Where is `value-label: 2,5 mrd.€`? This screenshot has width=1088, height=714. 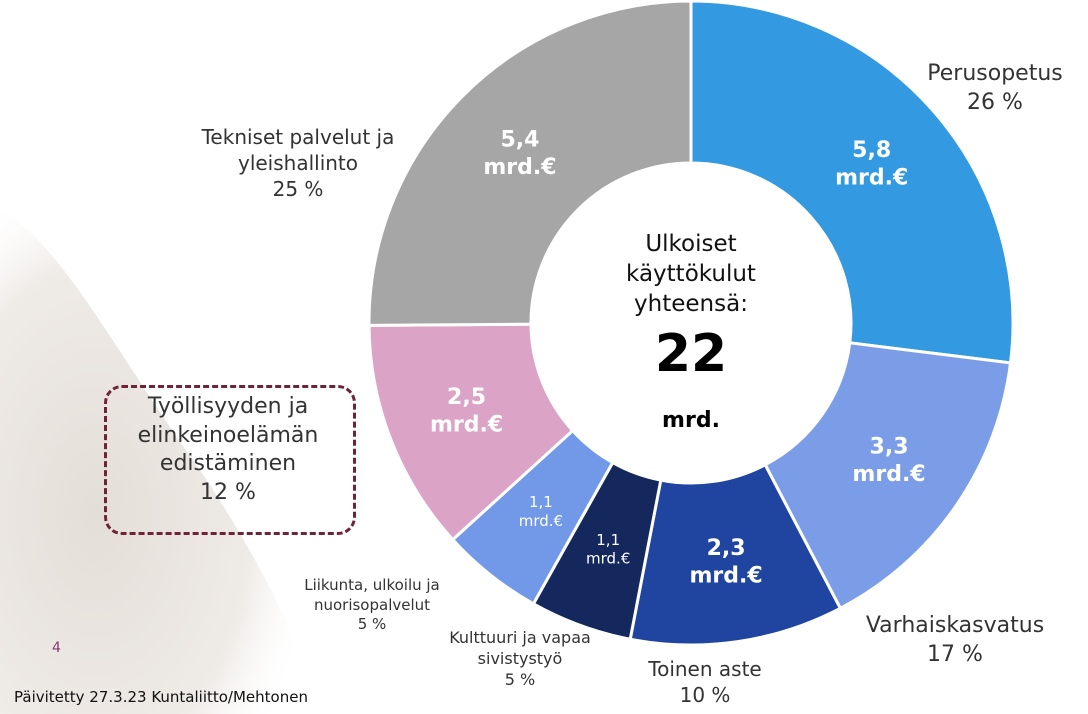
value-label: 2,5 mrd.€ is located at coordinates (466, 411).